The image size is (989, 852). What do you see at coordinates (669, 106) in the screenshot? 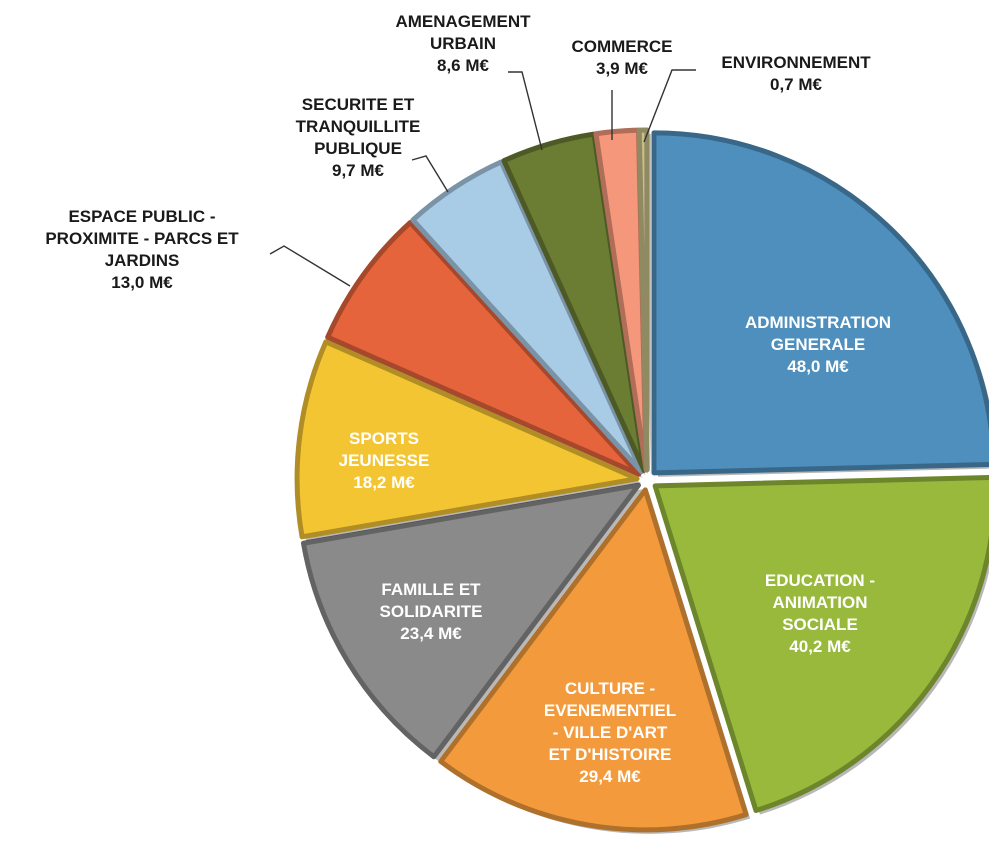
I see `leader-line-environnement` at bounding box center [669, 106].